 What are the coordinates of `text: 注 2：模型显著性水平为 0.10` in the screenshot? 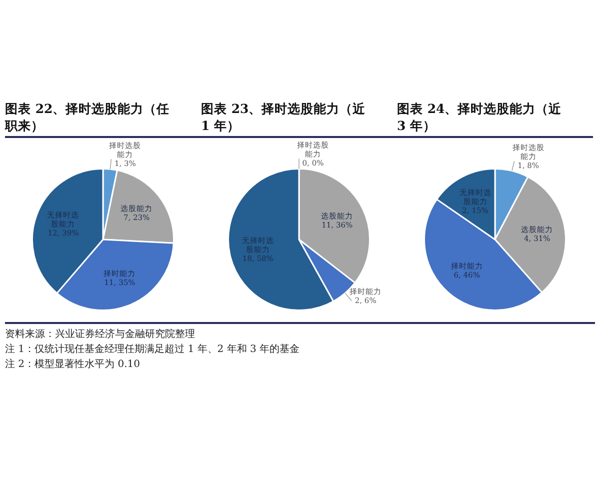 It's located at (73, 365).